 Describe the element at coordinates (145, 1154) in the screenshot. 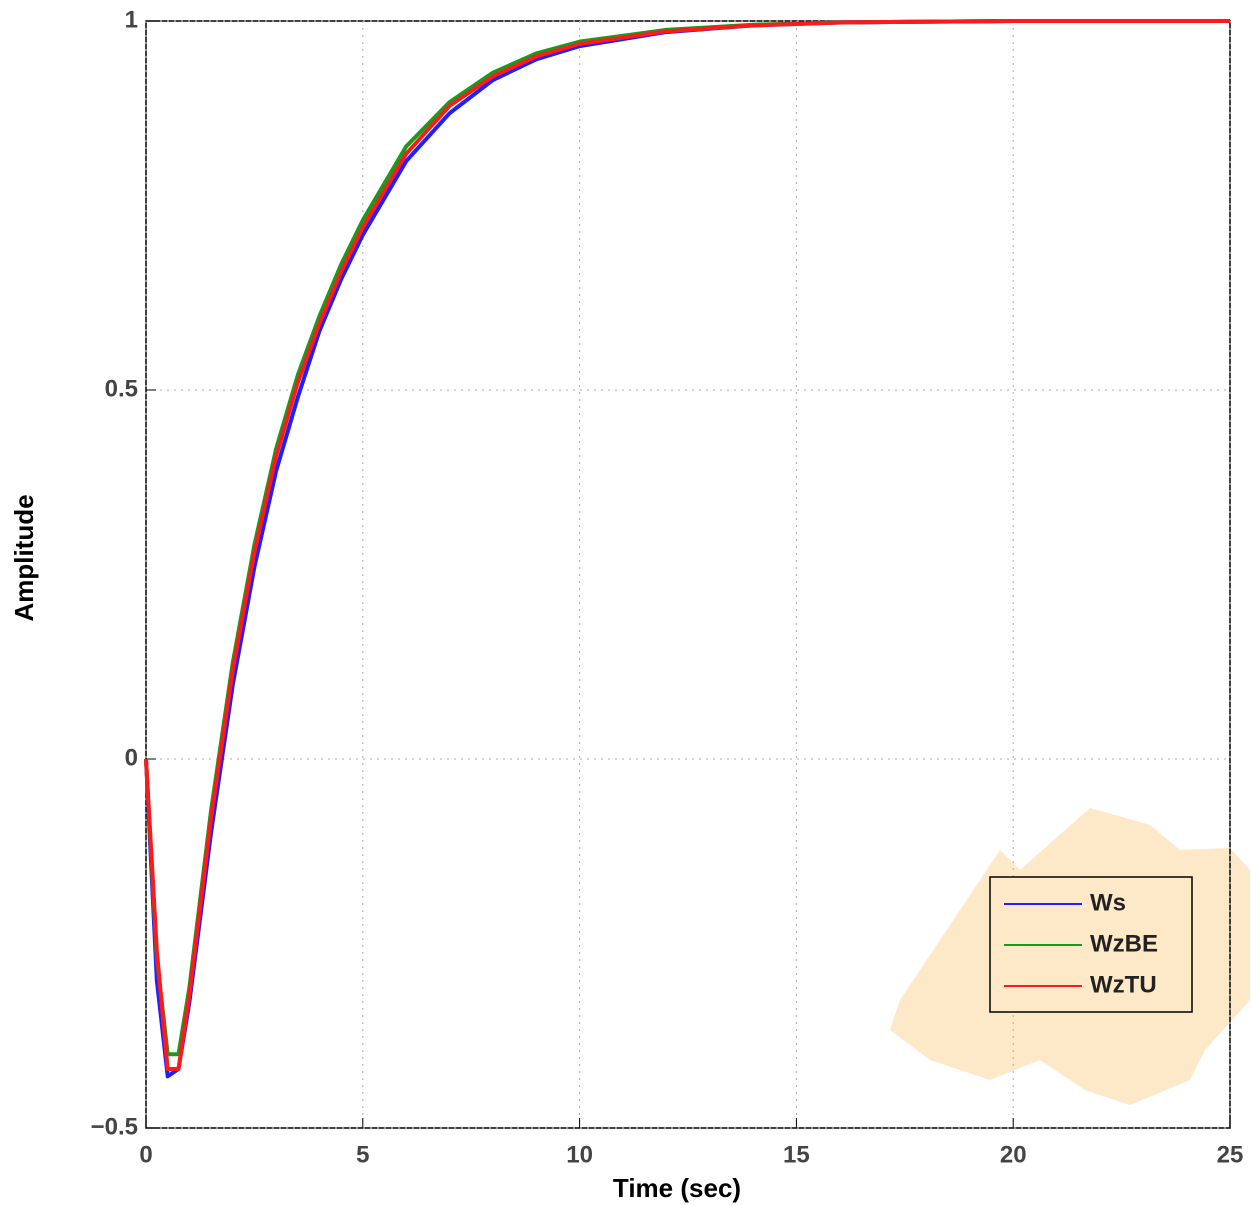

I see `x-tick-label: 0` at that location.